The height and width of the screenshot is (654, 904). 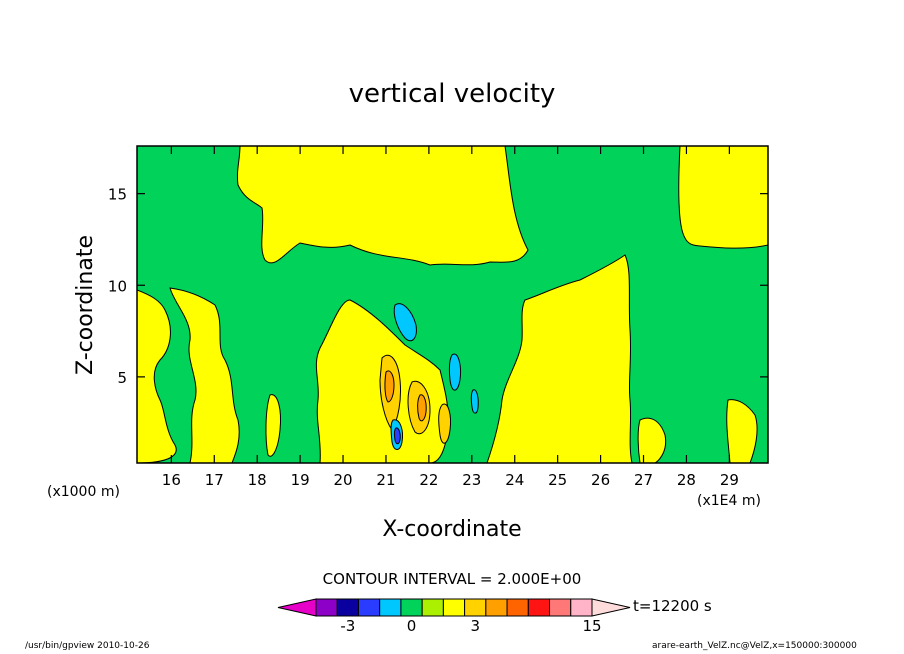 What do you see at coordinates (204, 375) in the screenshot?
I see `region-positive-left2` at bounding box center [204, 375].